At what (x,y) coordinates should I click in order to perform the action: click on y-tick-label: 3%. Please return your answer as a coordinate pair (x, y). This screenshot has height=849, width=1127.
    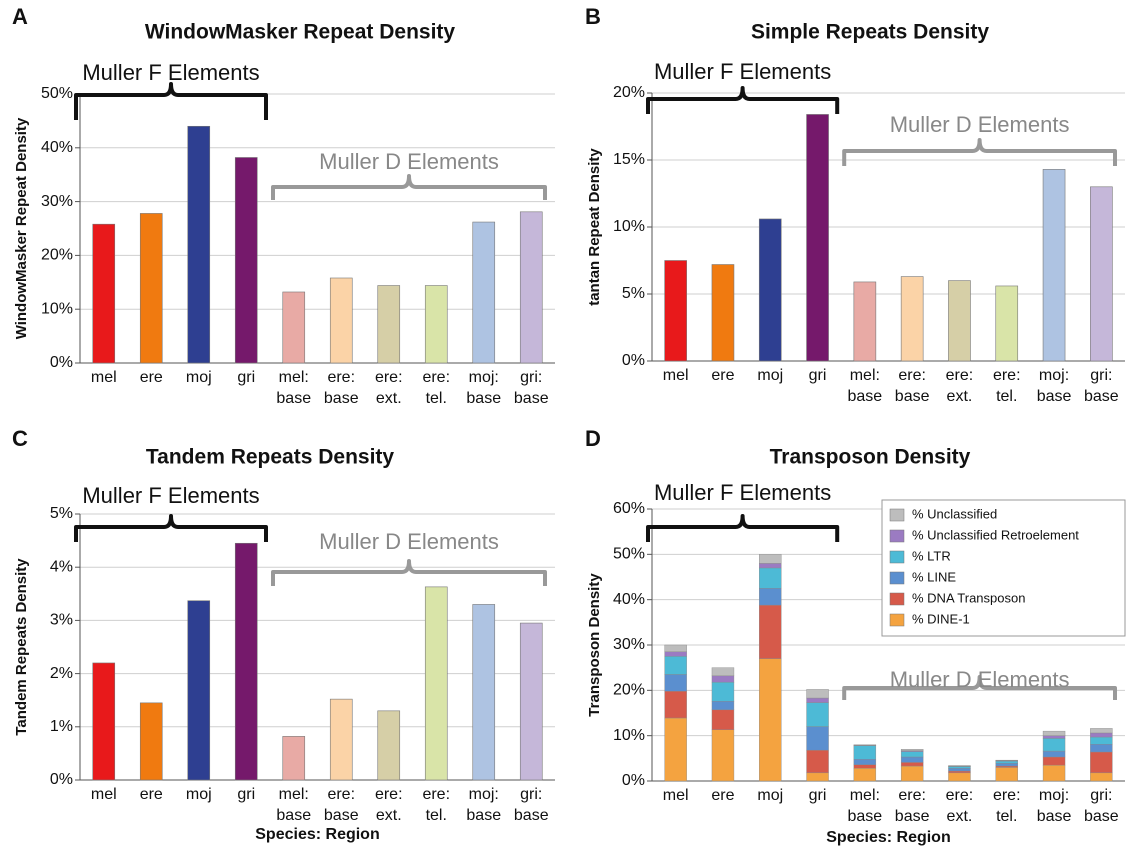
    Looking at the image, I should click on (61, 620).